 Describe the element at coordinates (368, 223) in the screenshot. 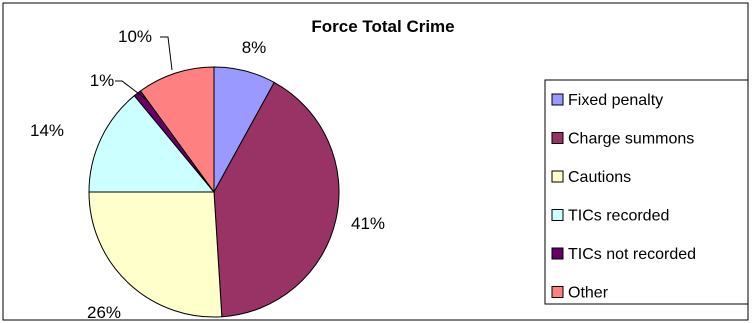

I see `slice-percent-label: 41%` at that location.